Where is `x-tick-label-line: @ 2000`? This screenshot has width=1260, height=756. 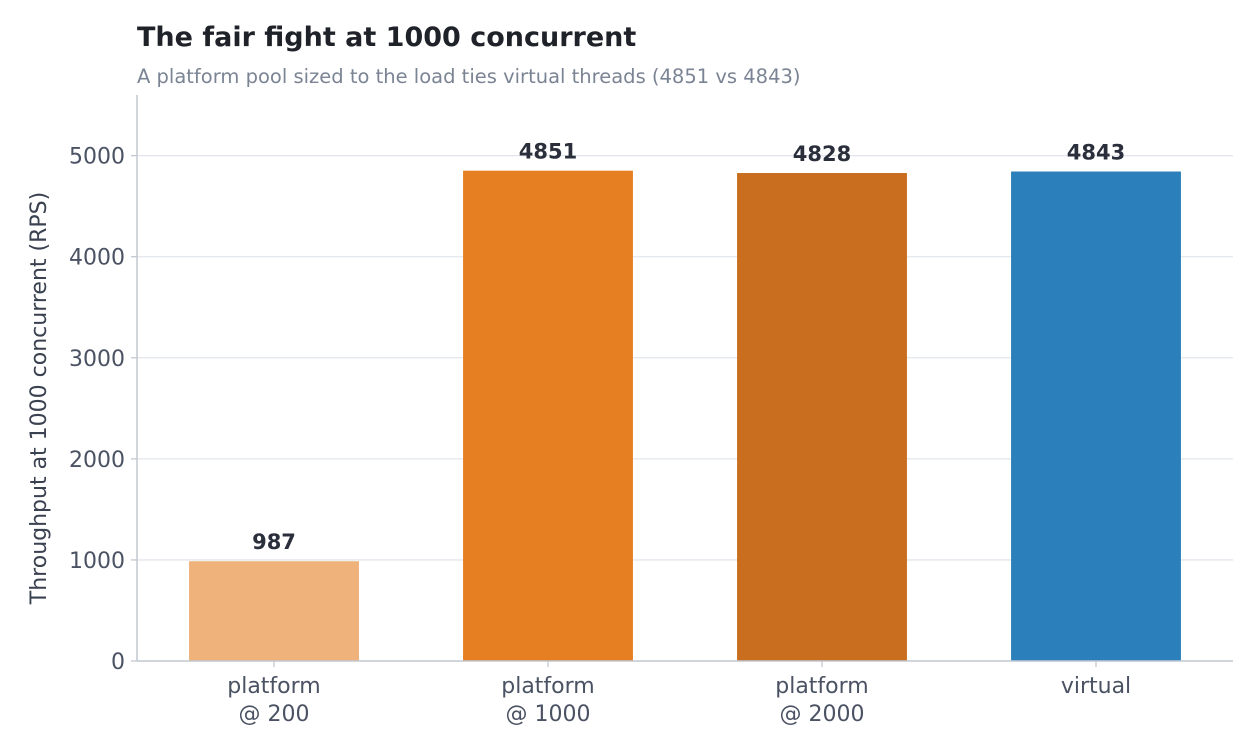
x-tick-label-line: @ 2000 is located at coordinates (822, 714).